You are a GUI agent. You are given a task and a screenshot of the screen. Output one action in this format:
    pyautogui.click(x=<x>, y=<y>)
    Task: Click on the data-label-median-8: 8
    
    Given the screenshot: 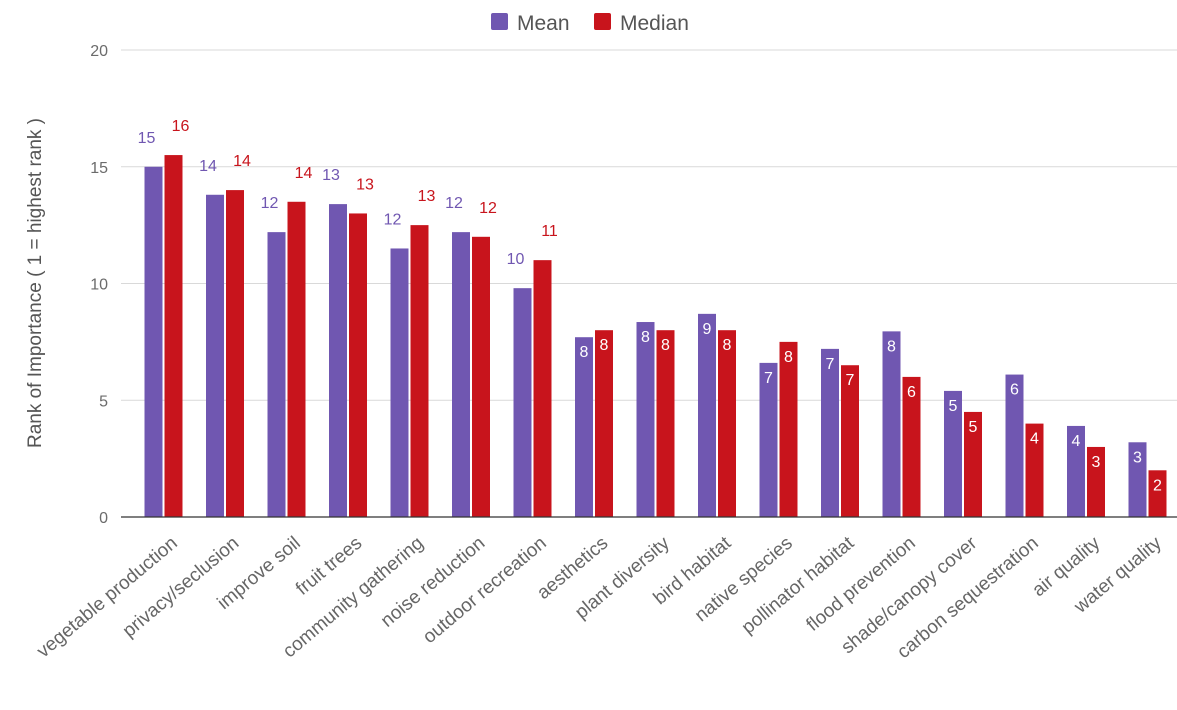 What is the action you would take?
    pyautogui.click(x=665, y=345)
    